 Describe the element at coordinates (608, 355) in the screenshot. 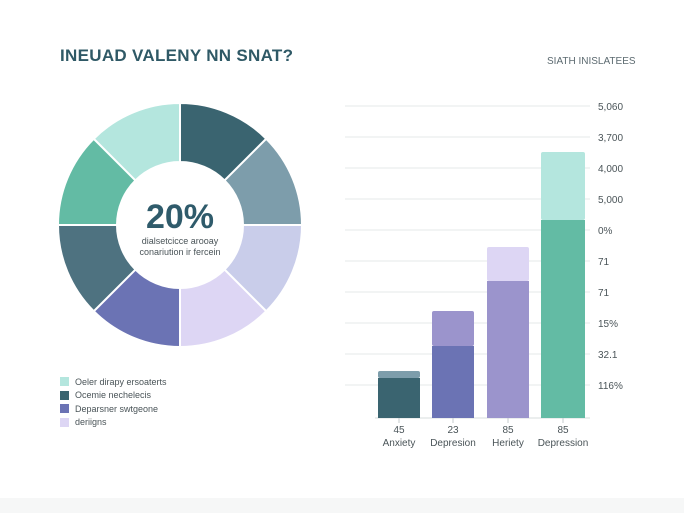

I see `y-tick-label: 32.1` at that location.